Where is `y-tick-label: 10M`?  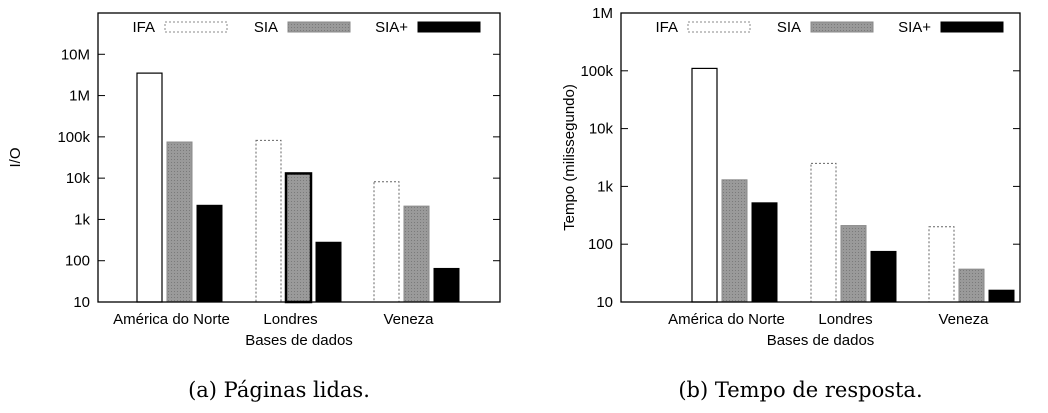 y-tick-label: 10M is located at coordinates (75, 54).